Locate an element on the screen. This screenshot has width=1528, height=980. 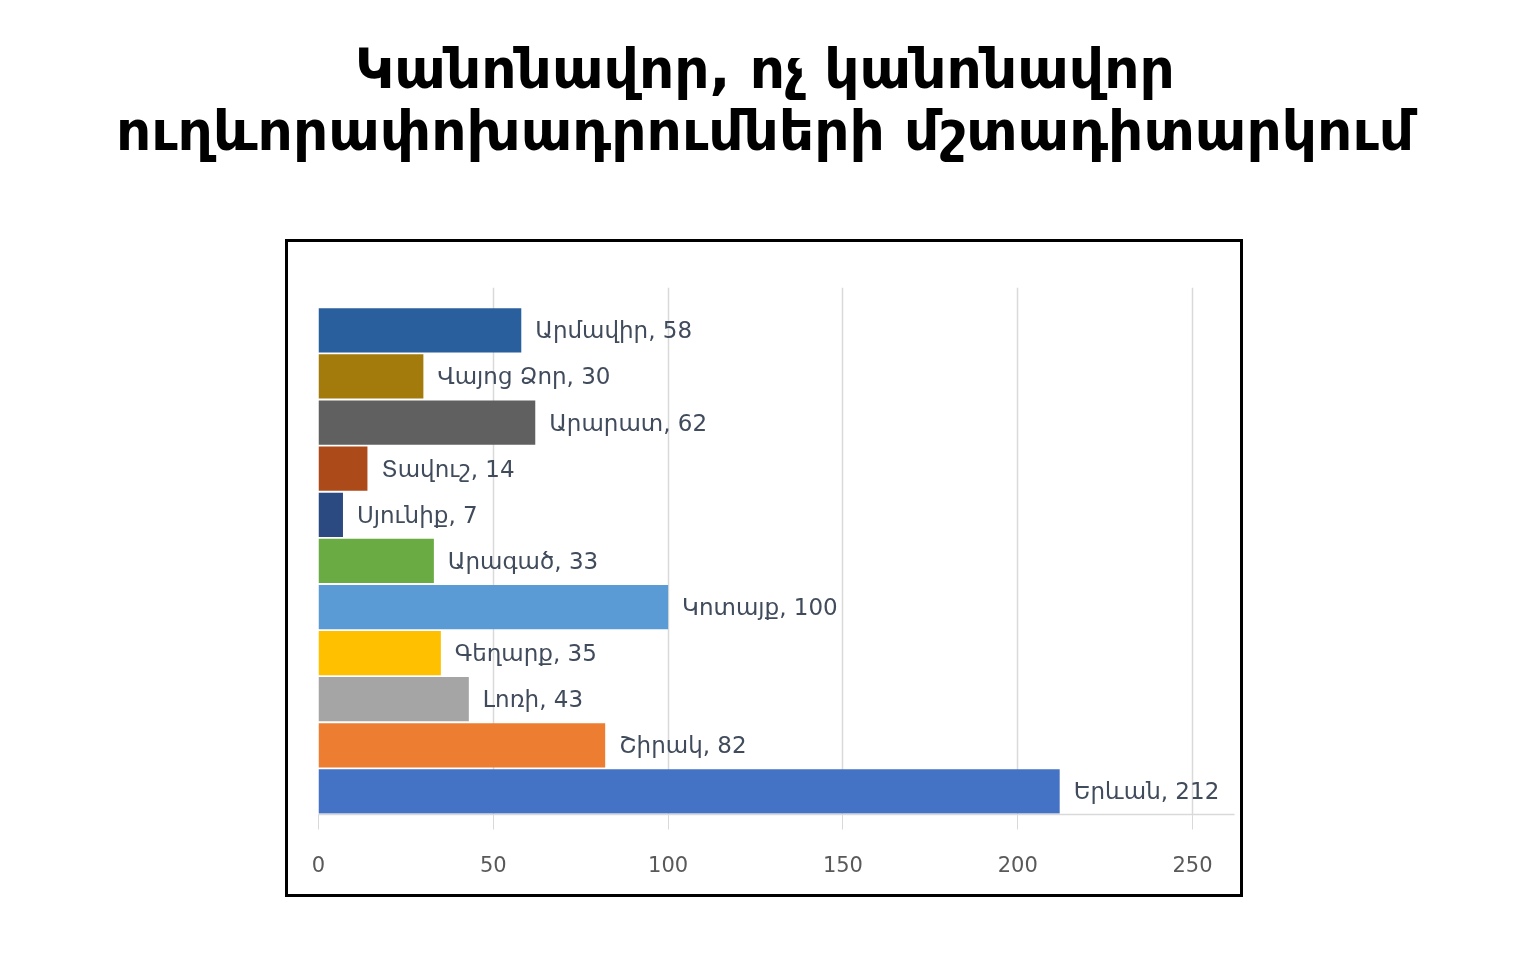
data-label: Շիրակ, 82 is located at coordinates (683, 745).